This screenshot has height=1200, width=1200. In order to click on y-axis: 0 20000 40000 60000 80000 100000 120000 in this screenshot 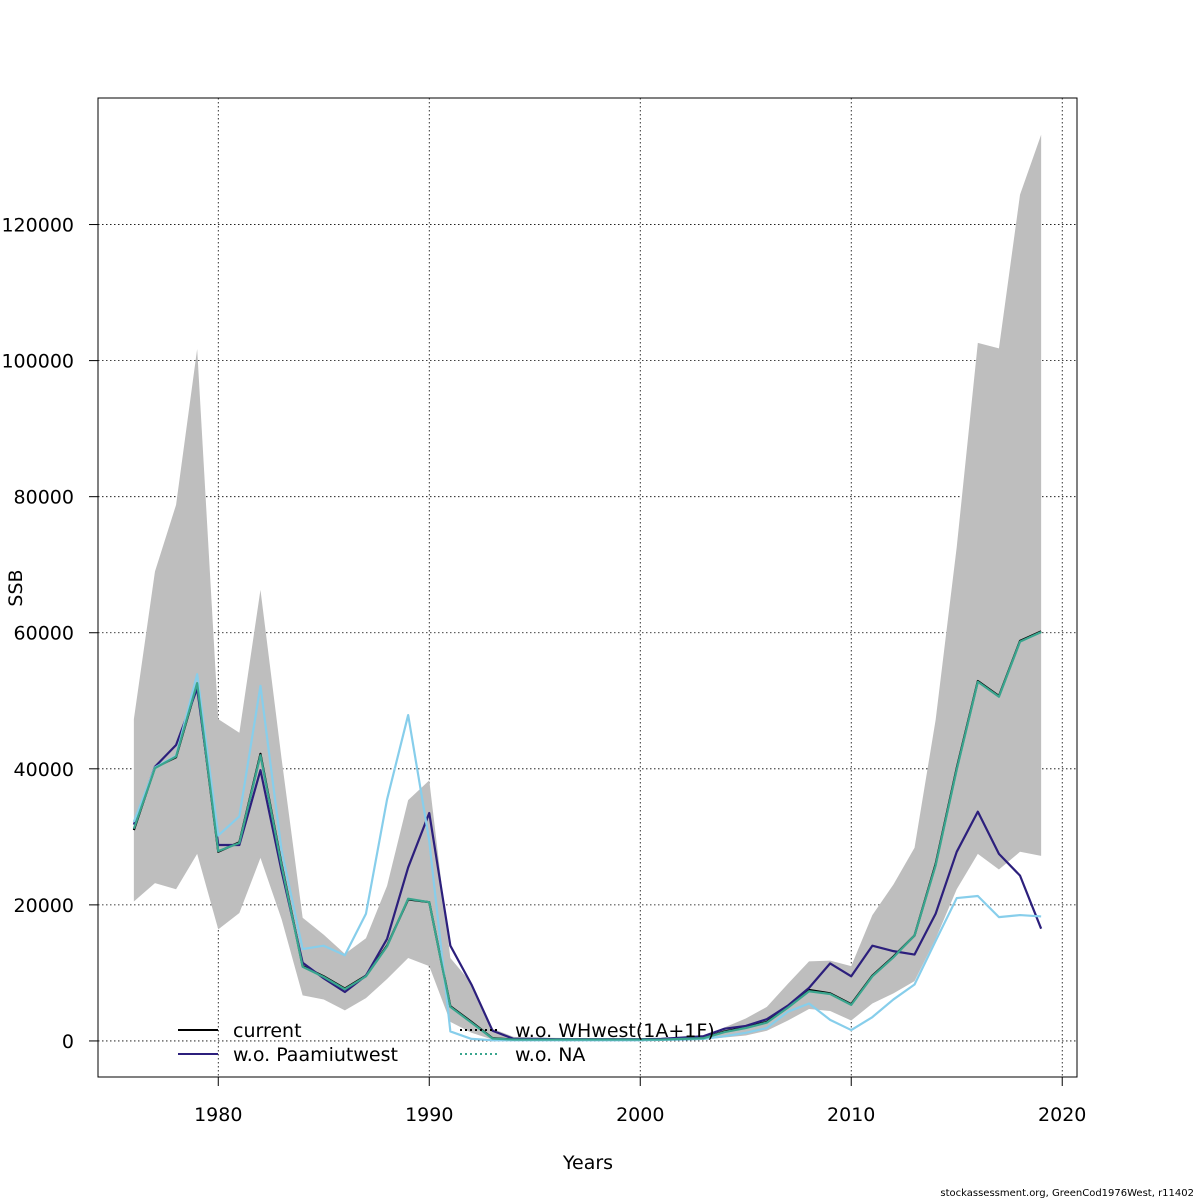, I will do `click(50, 634)`.